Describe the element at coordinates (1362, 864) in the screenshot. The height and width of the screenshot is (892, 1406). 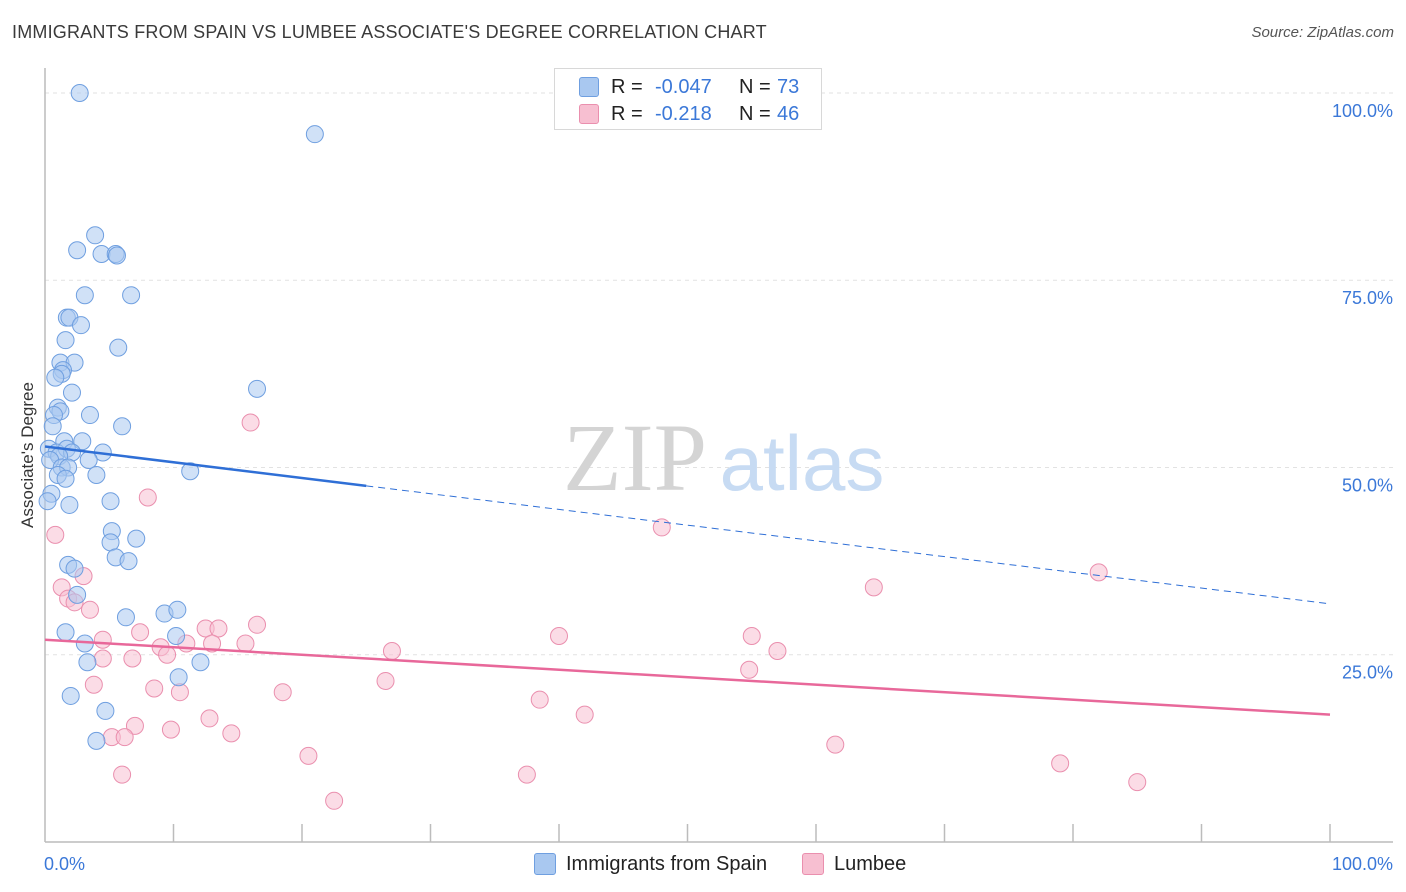
I see `x-tick-label: 100.0%` at that location.